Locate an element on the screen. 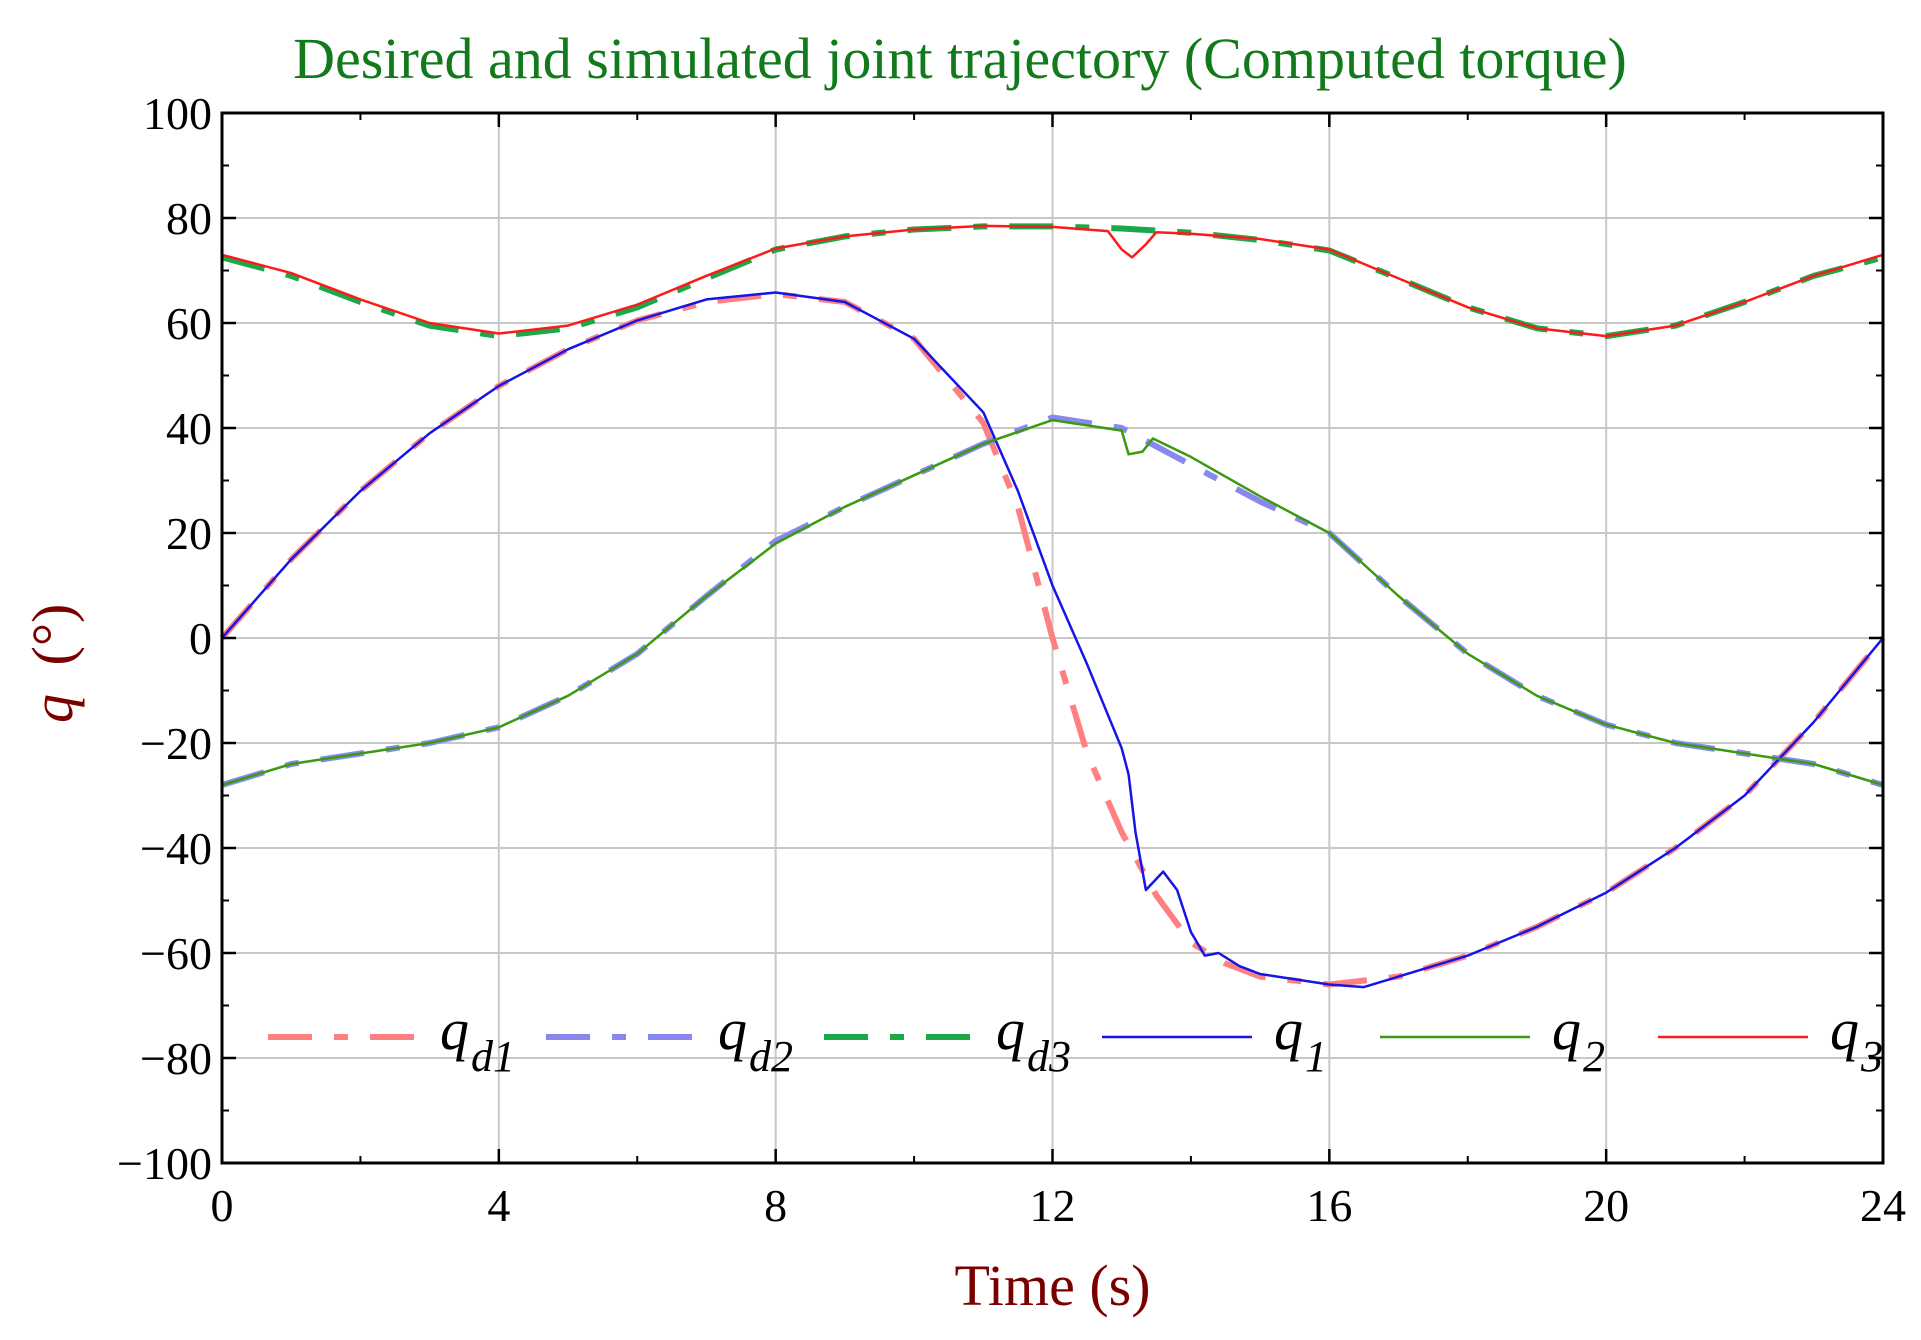 This screenshot has height=1340, width=1921. x-tick-label: 16 is located at coordinates (1329, 1205).